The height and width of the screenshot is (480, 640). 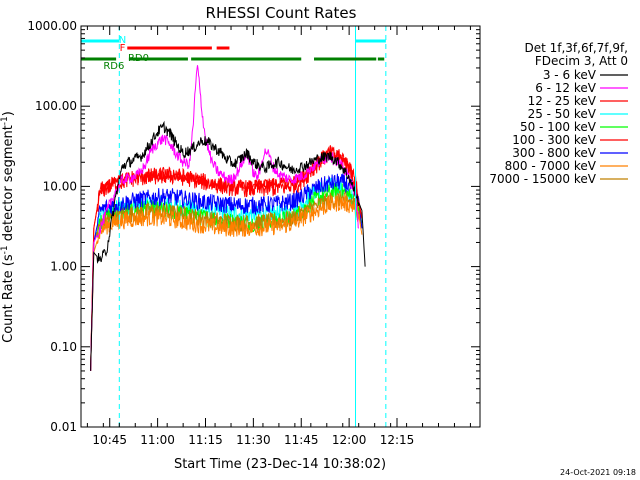 I want to click on flag-label: RD6, so click(x=113, y=66).